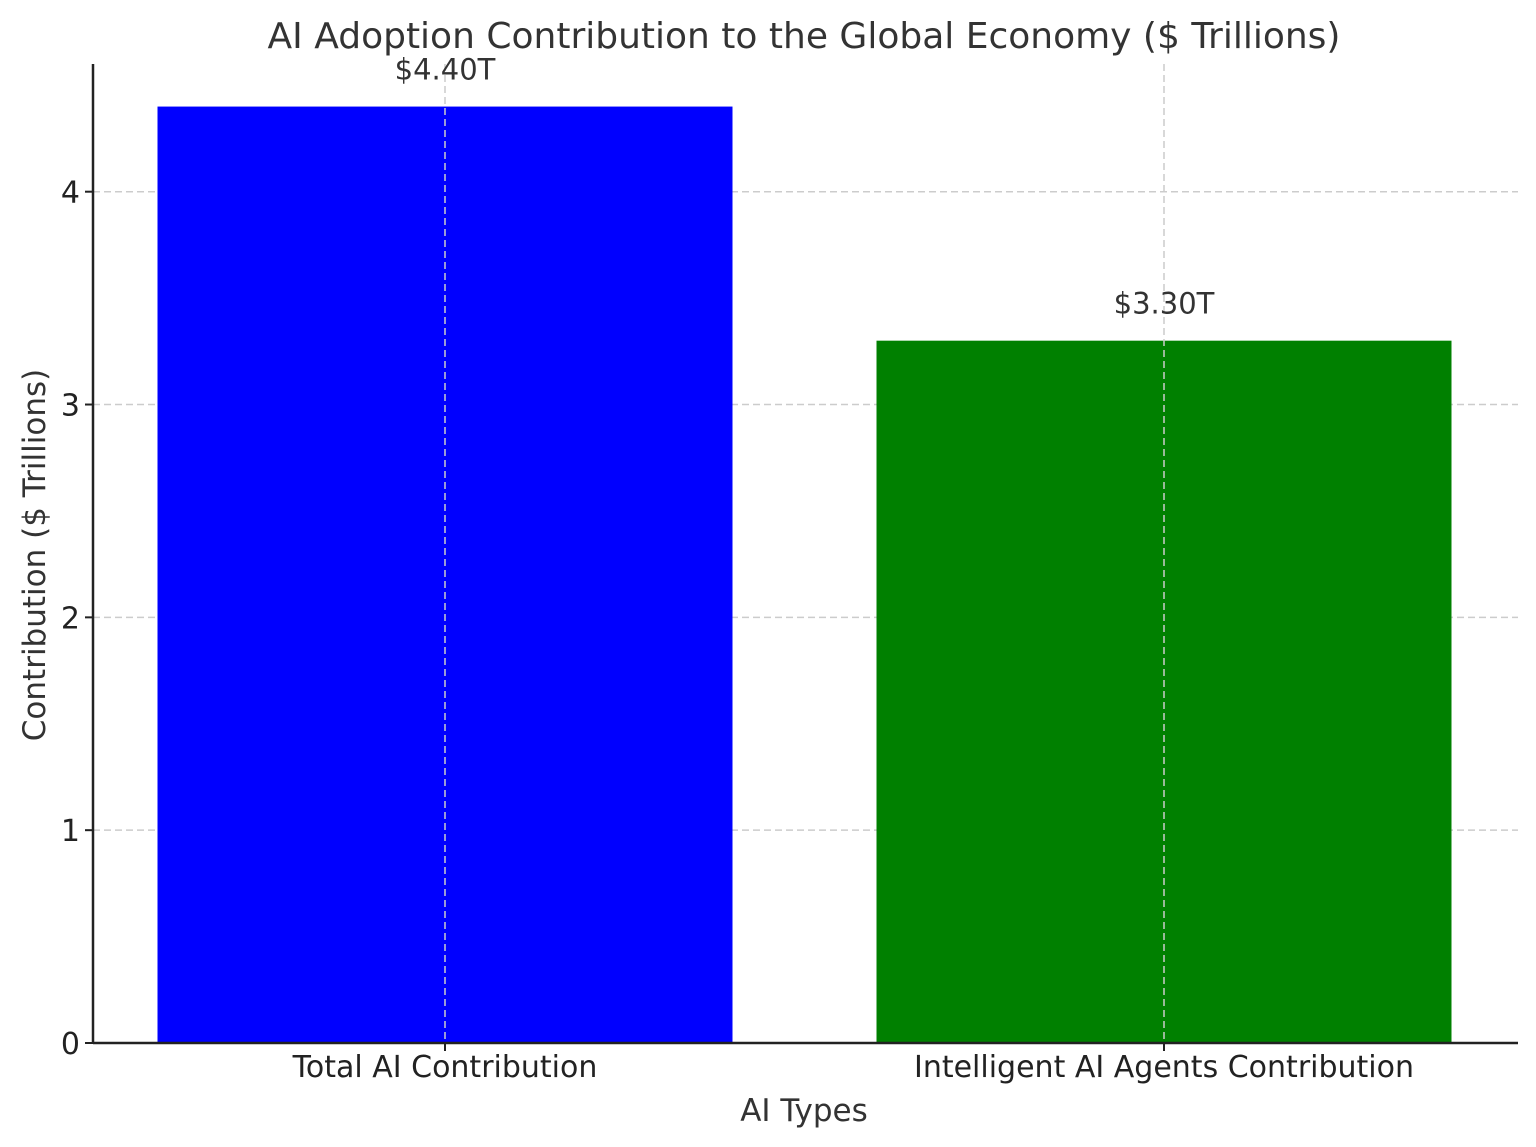 This screenshot has width=1536, height=1147. I want to click on y-tick-label-4: 4, so click(70, 193).